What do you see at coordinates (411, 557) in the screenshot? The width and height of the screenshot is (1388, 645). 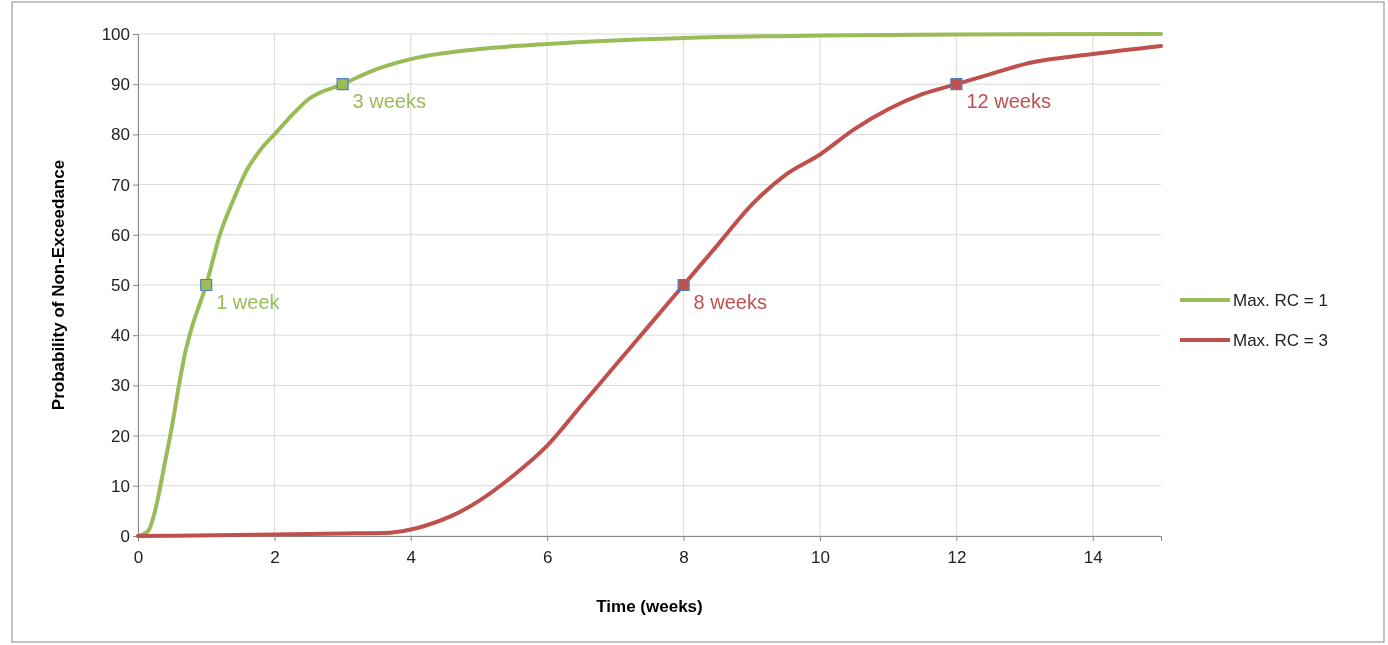 I see `x-tick-label: 4` at bounding box center [411, 557].